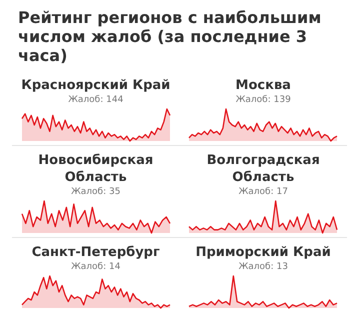 The width and height of the screenshot is (359, 329). I want to click on chart-title: Новосибирская Область, so click(95, 169).